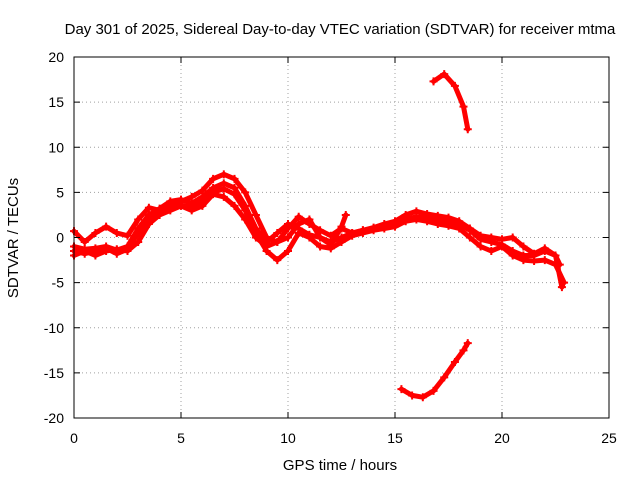  I want to click on x-tick-label: 10, so click(288, 438).